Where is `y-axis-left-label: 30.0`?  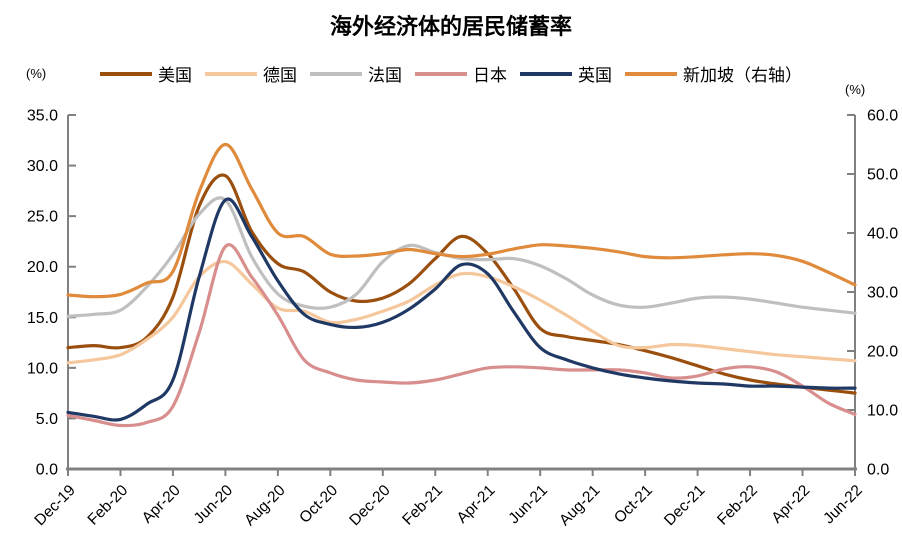
y-axis-left-label: 30.0 is located at coordinates (42, 166).